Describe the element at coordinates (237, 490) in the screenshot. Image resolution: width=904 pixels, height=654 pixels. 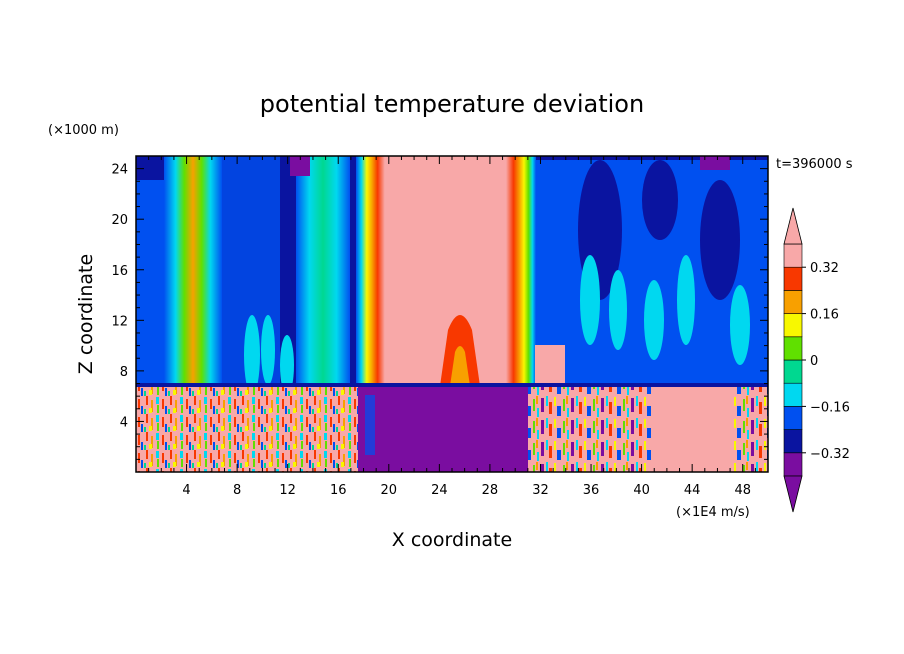
I see `x-tick-label: 8` at that location.